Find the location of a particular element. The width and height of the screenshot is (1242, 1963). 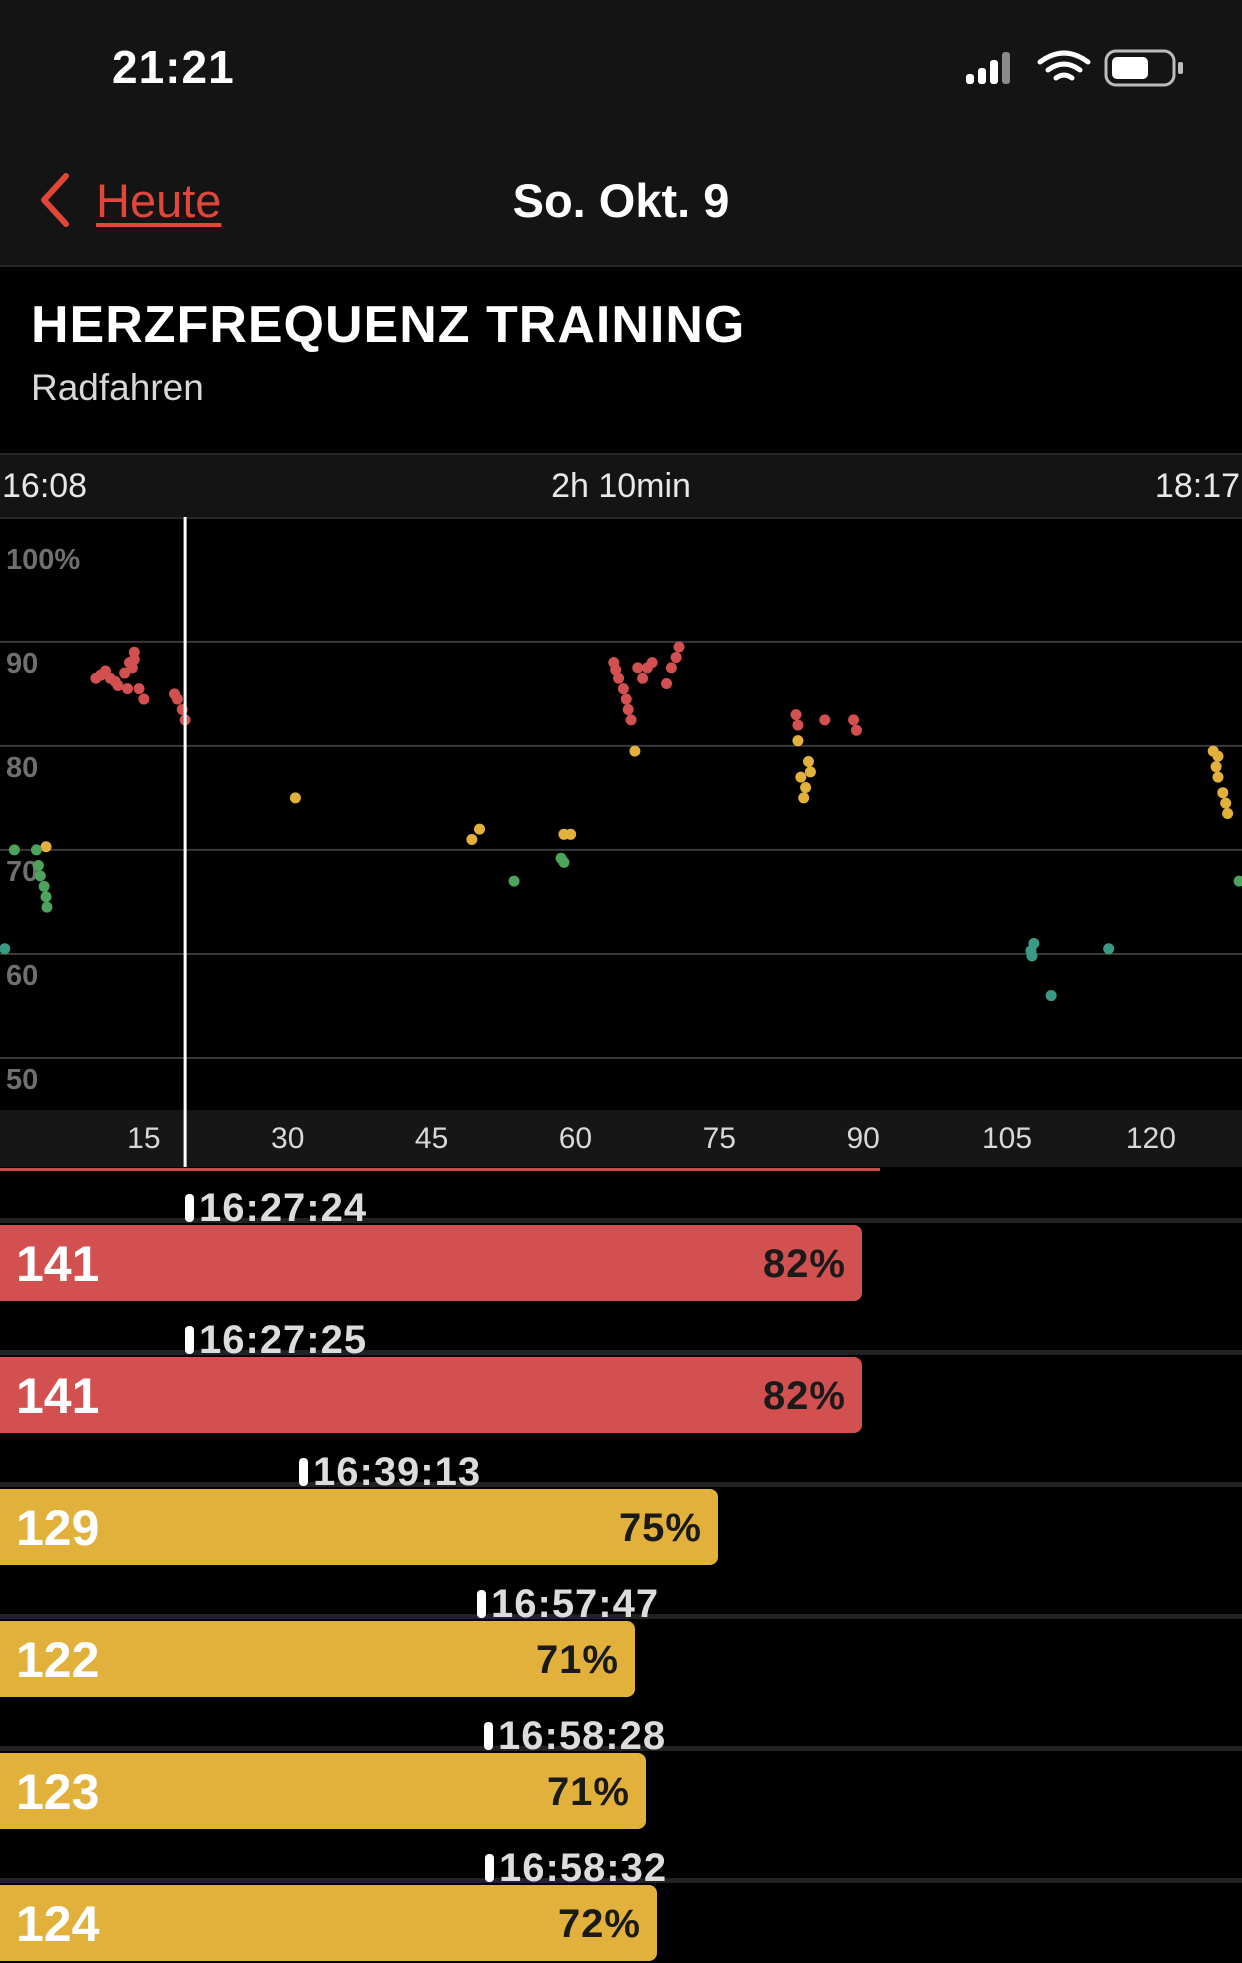

x-tick-label: 105 is located at coordinates (1007, 1138).